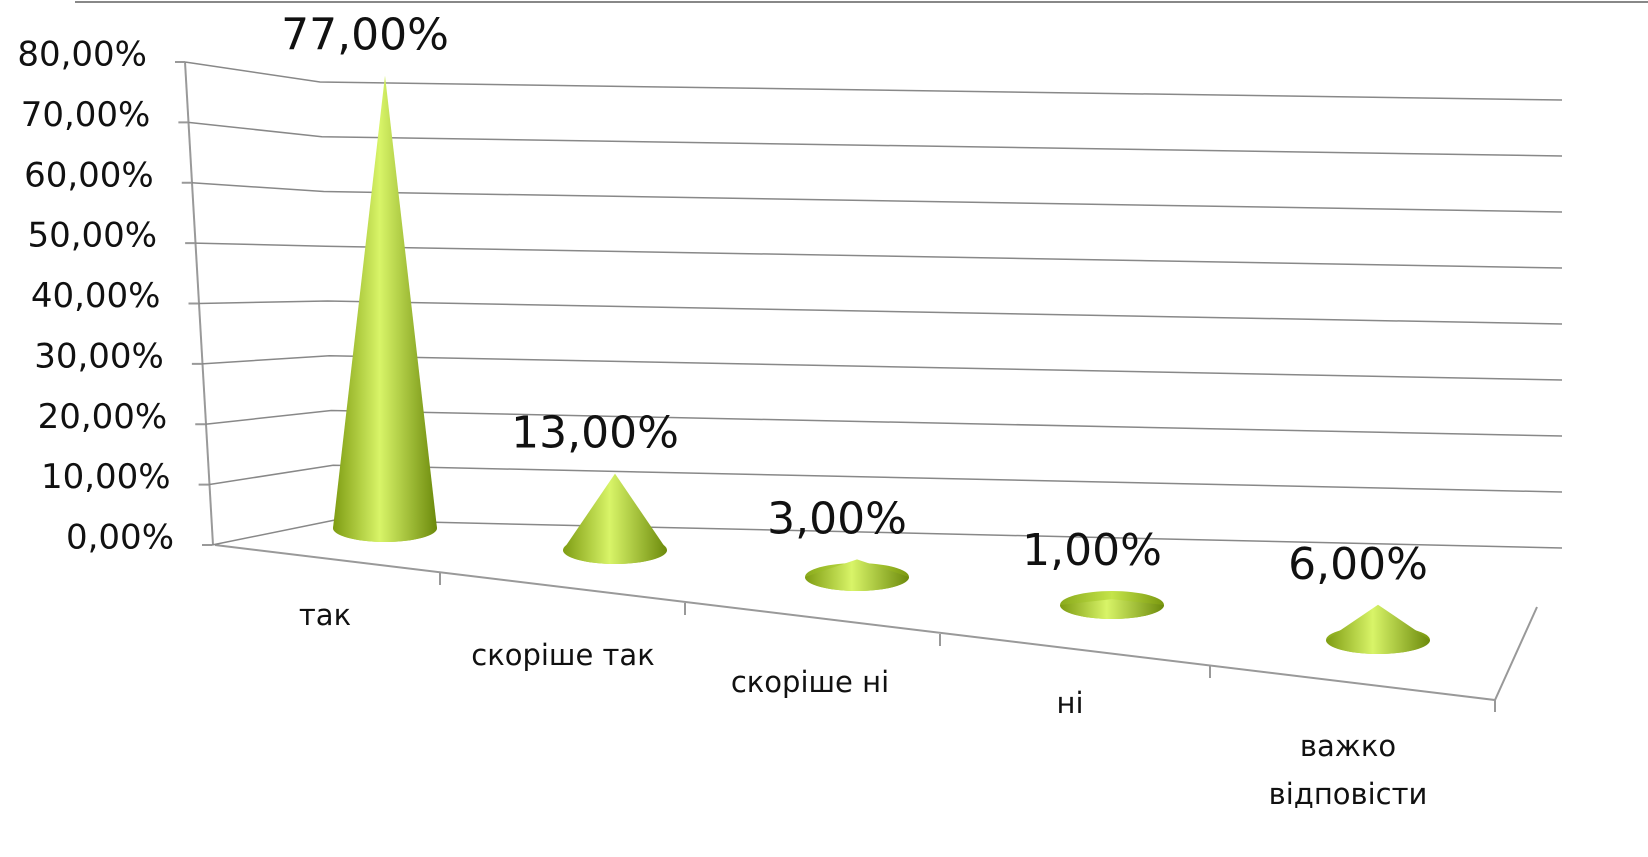  Describe the element at coordinates (563, 655) in the screenshot. I see `x-tick-label: скоріше так` at that location.